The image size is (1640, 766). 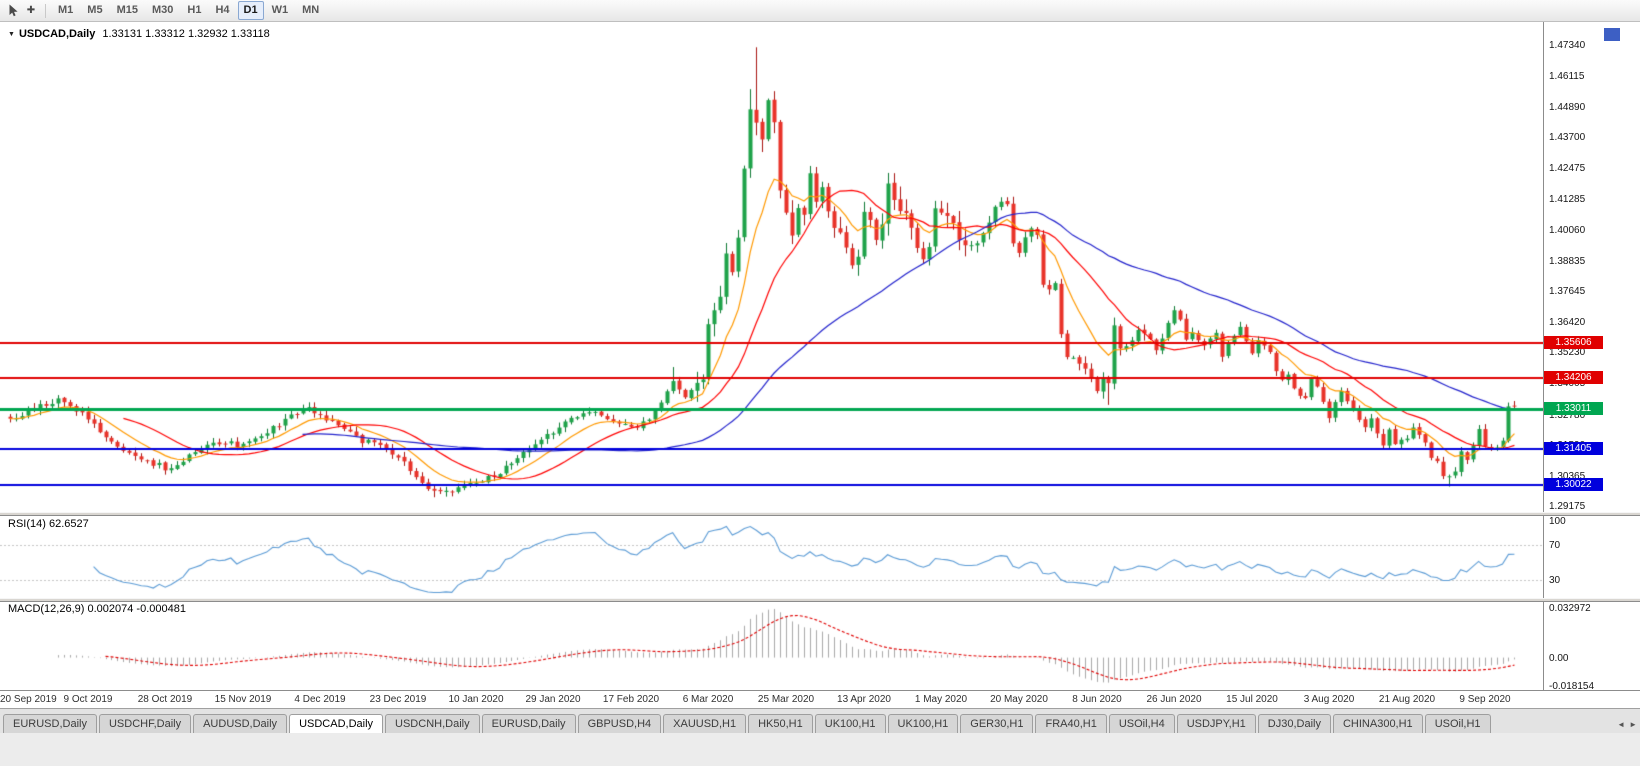 I want to click on rsi-indicator-label: RSI(14) 62.6527, so click(x=48, y=524).